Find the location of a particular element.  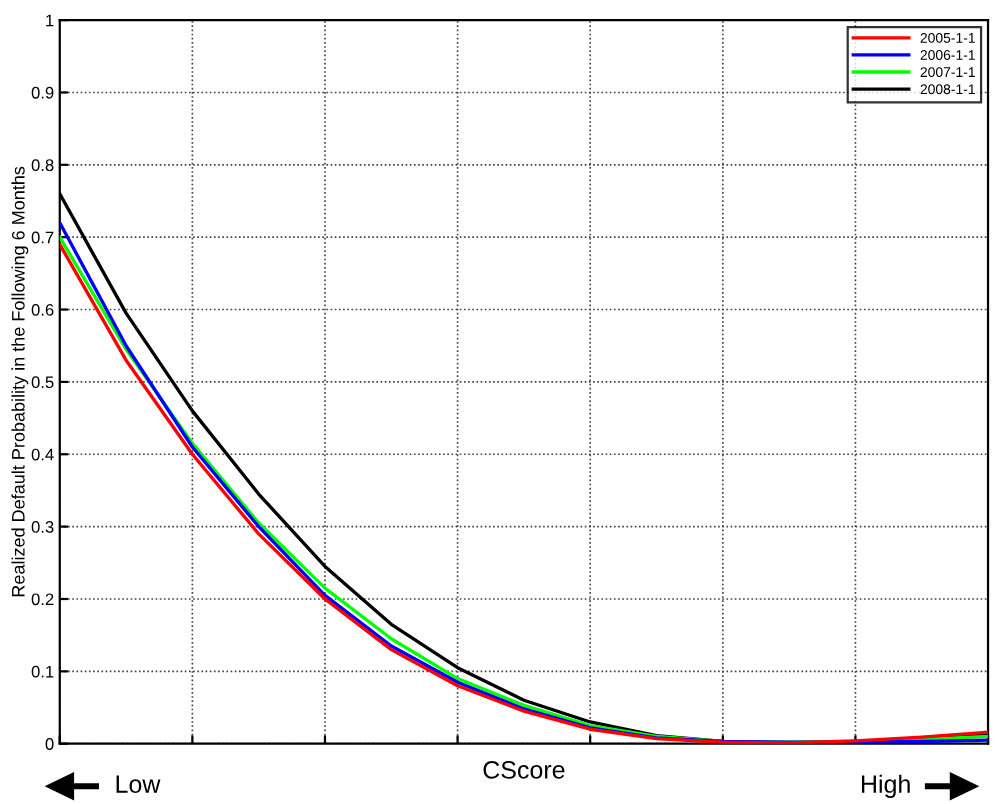

y-tick-label: 0.1 is located at coordinates (42, 671).